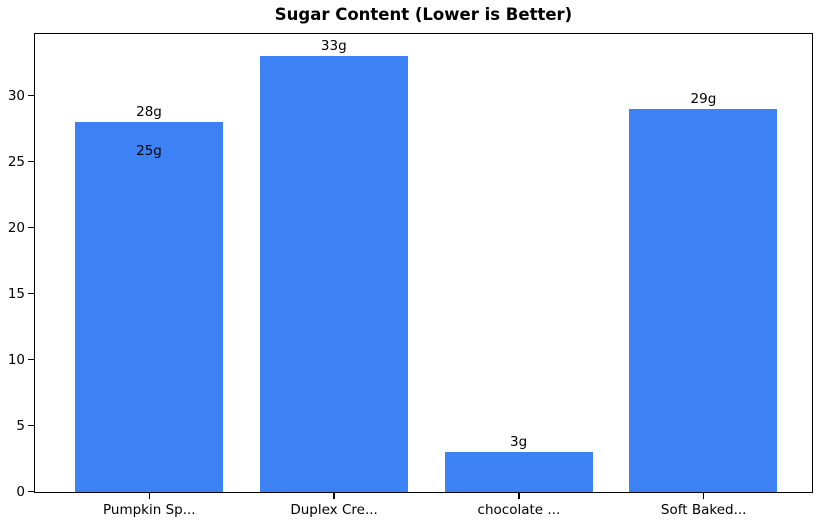 The width and height of the screenshot is (822, 528). I want to click on chart-title: Sugar Content (Lower is Better), so click(423, 14).